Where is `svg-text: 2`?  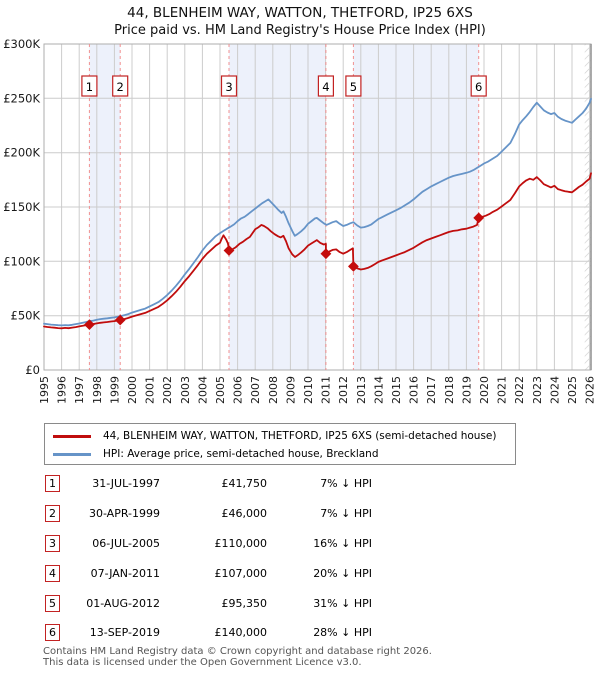 svg-text: 2 is located at coordinates (120, 87).